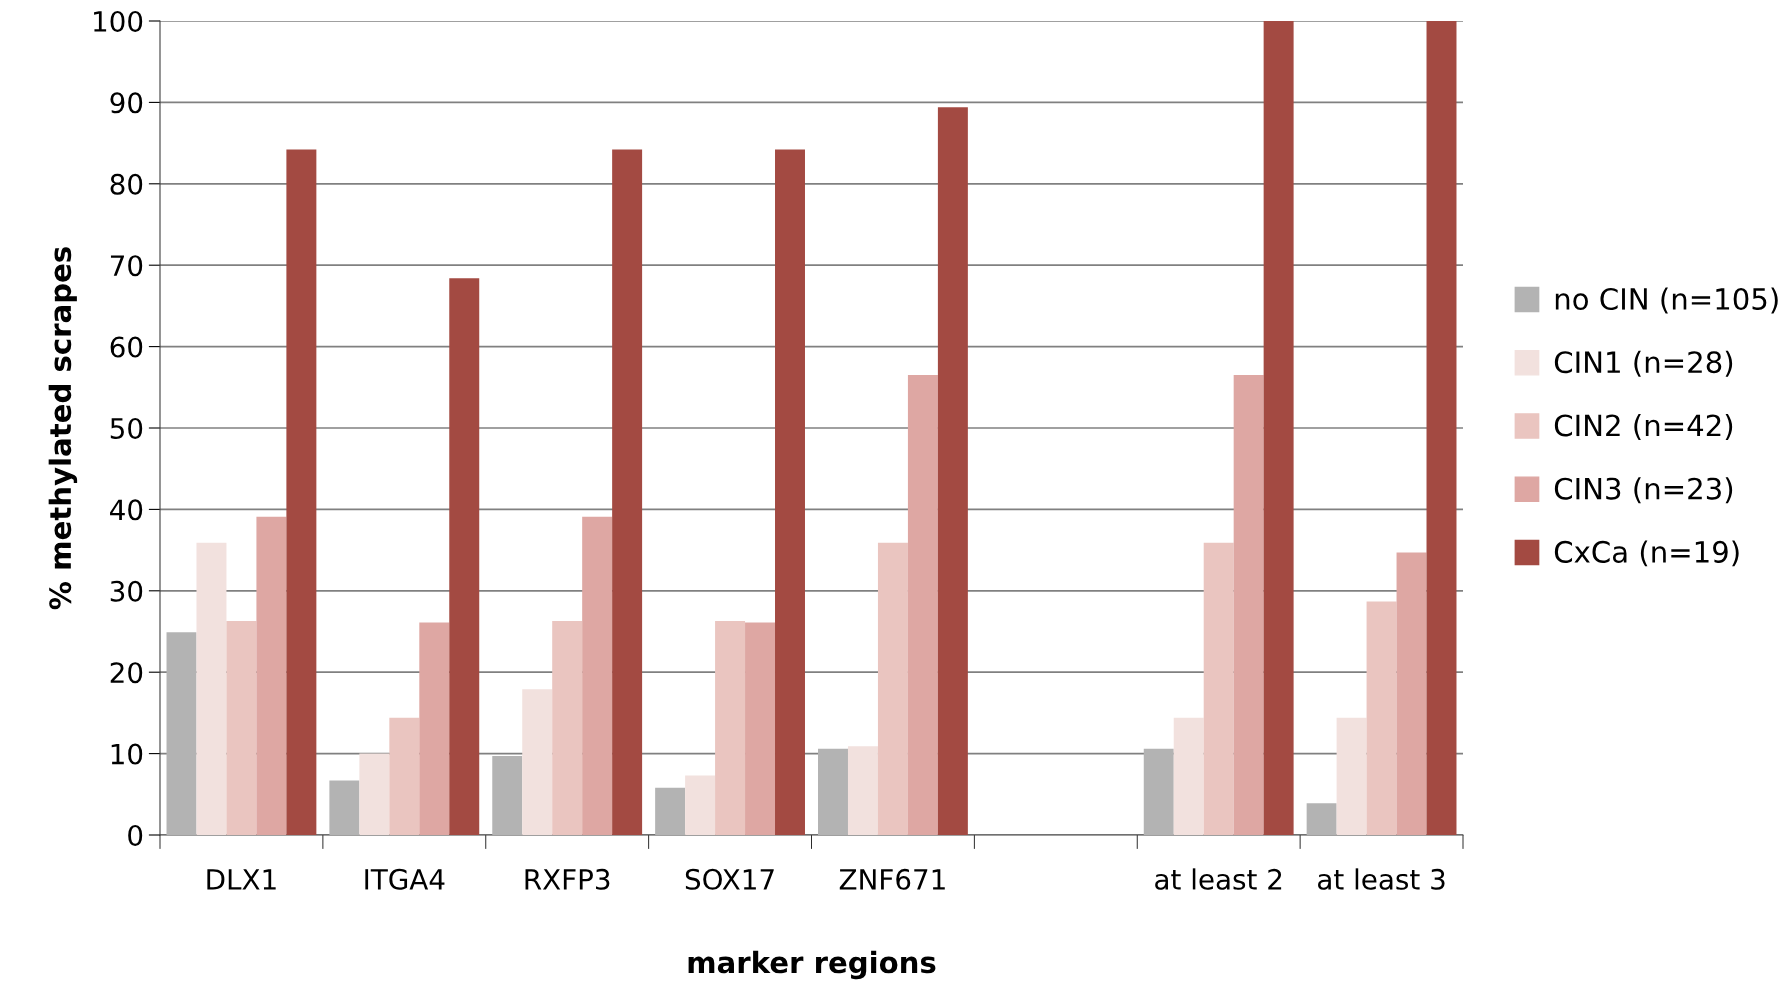 This screenshot has height=998, width=1789. I want to click on x-tick-label: at least 3, so click(1381, 879).